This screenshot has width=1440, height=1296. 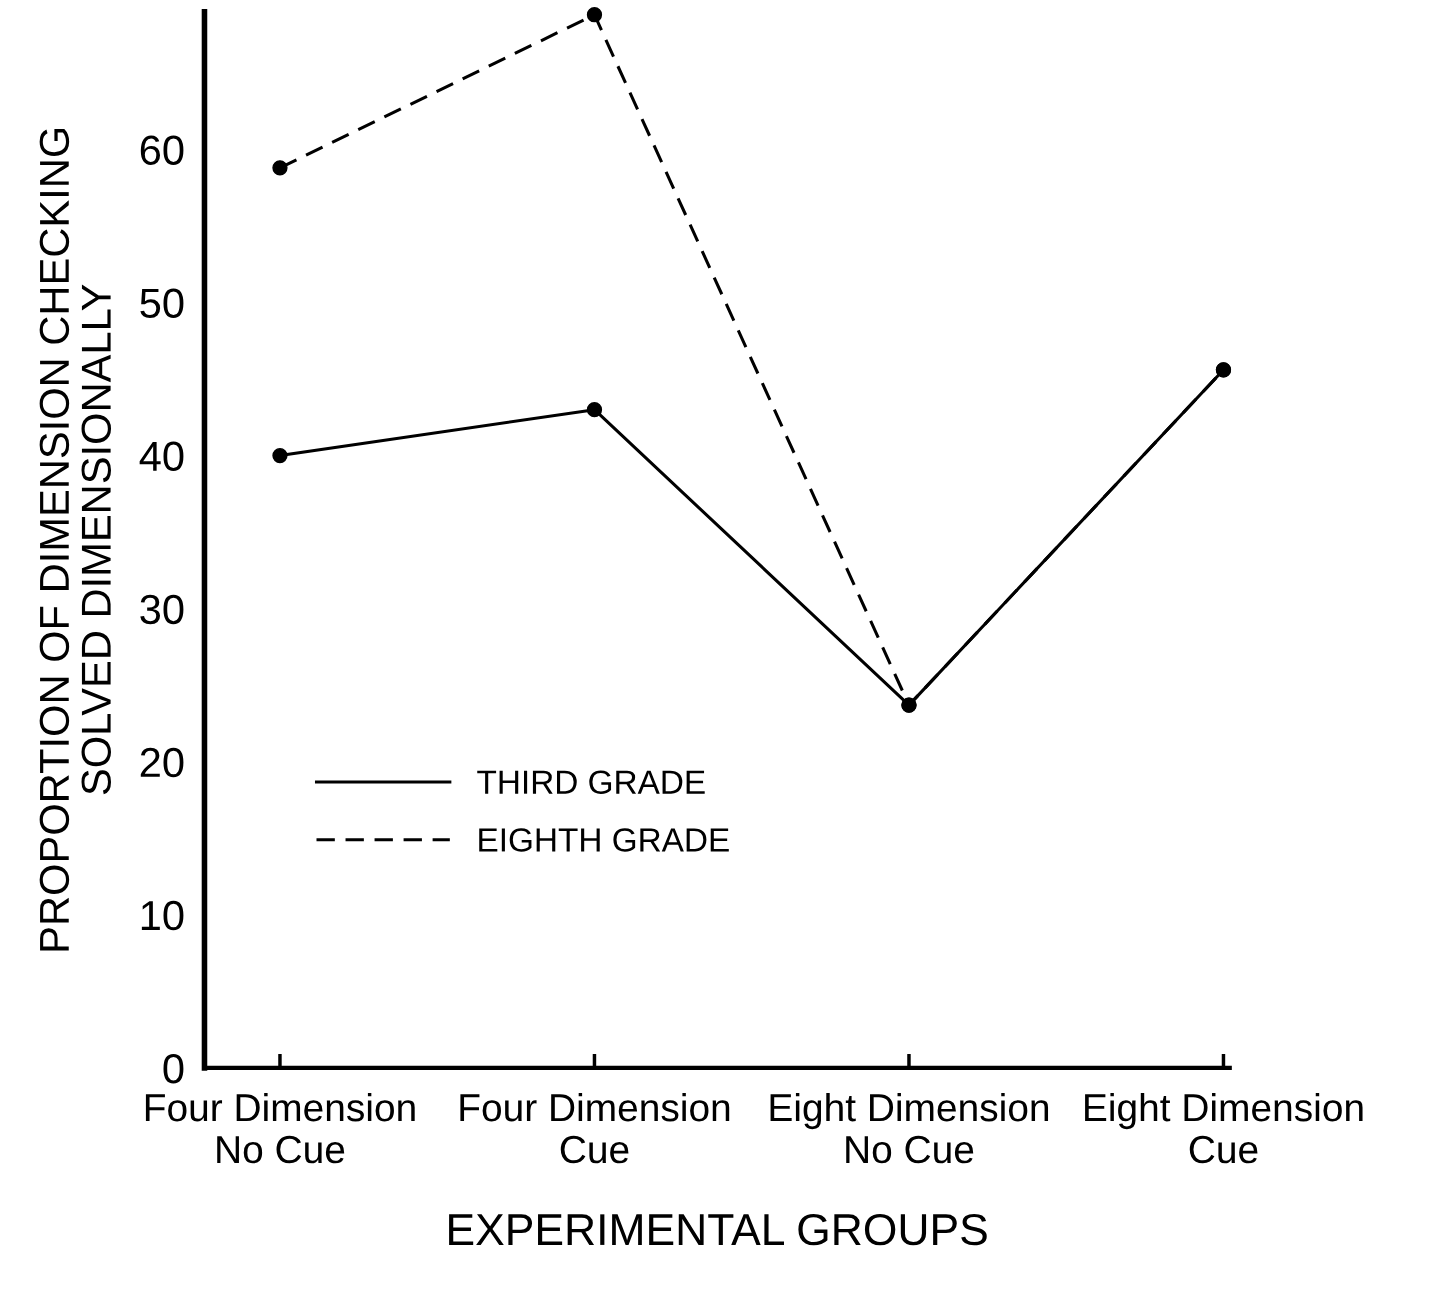 What do you see at coordinates (162, 303) in the screenshot?
I see `y-tick-label: 50` at bounding box center [162, 303].